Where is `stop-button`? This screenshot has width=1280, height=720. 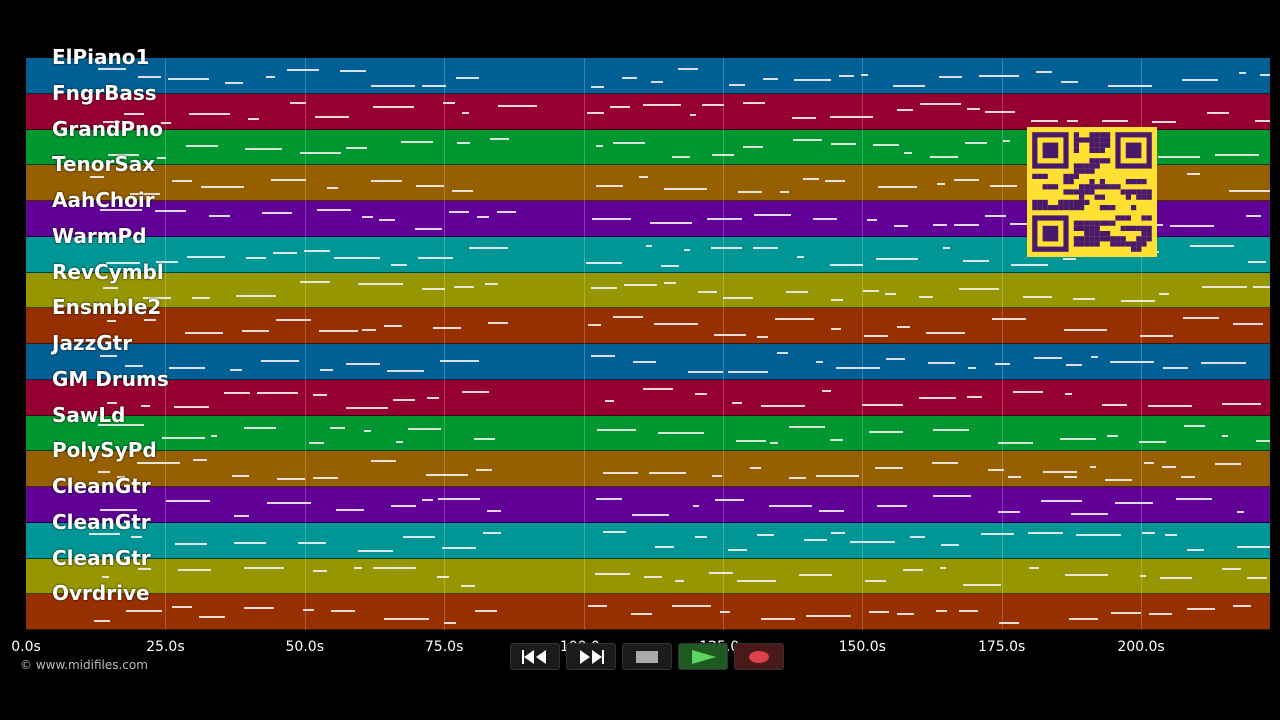
stop-button is located at coordinates (647, 656).